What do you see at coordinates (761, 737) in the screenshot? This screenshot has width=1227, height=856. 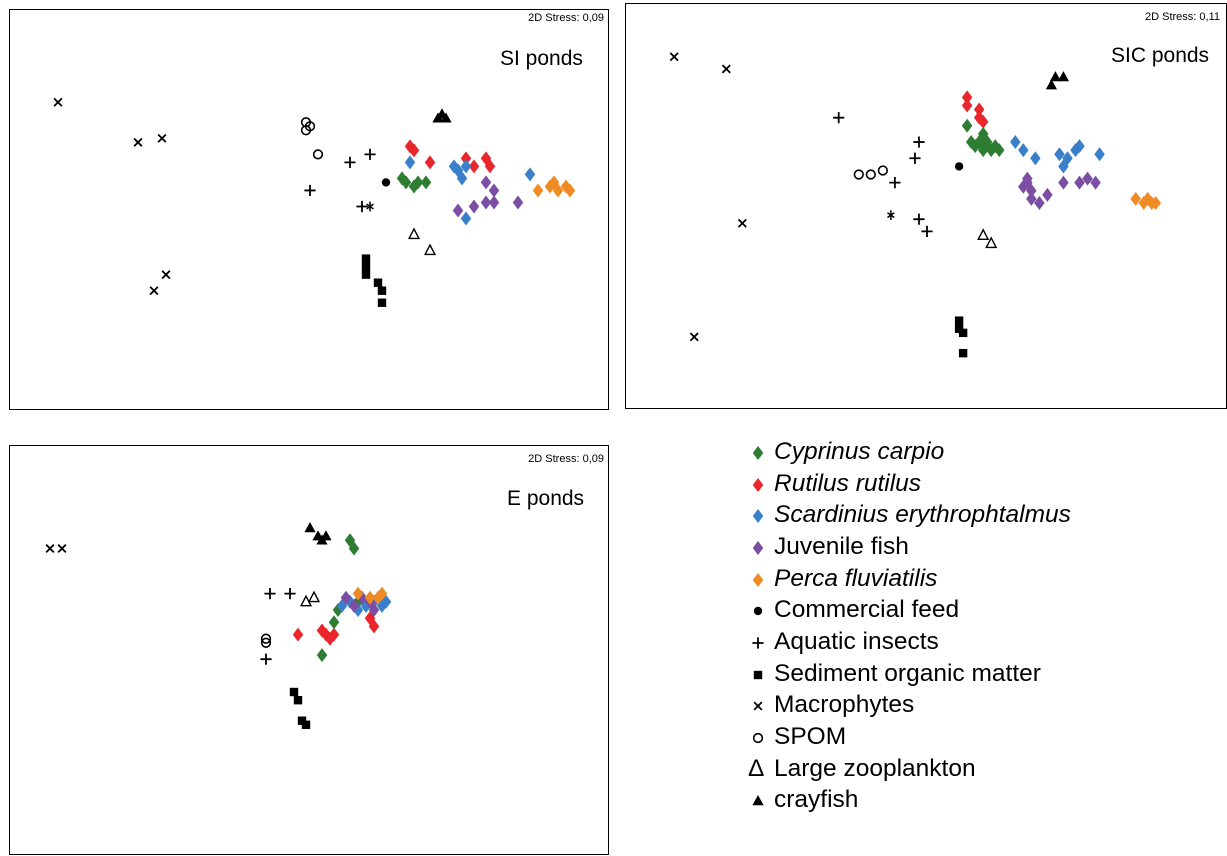 I see `open-circle-icon` at bounding box center [761, 737].